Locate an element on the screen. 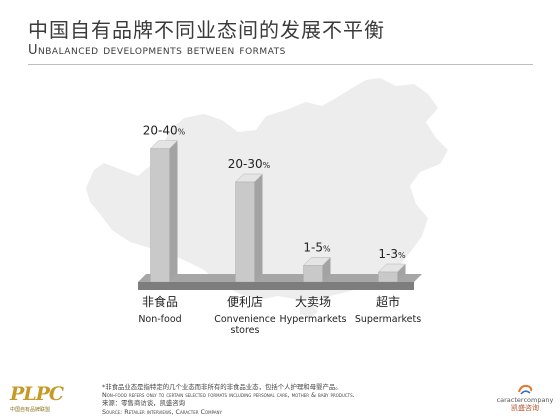 This screenshot has width=560, height=420. title-divider is located at coordinates (280, 64).